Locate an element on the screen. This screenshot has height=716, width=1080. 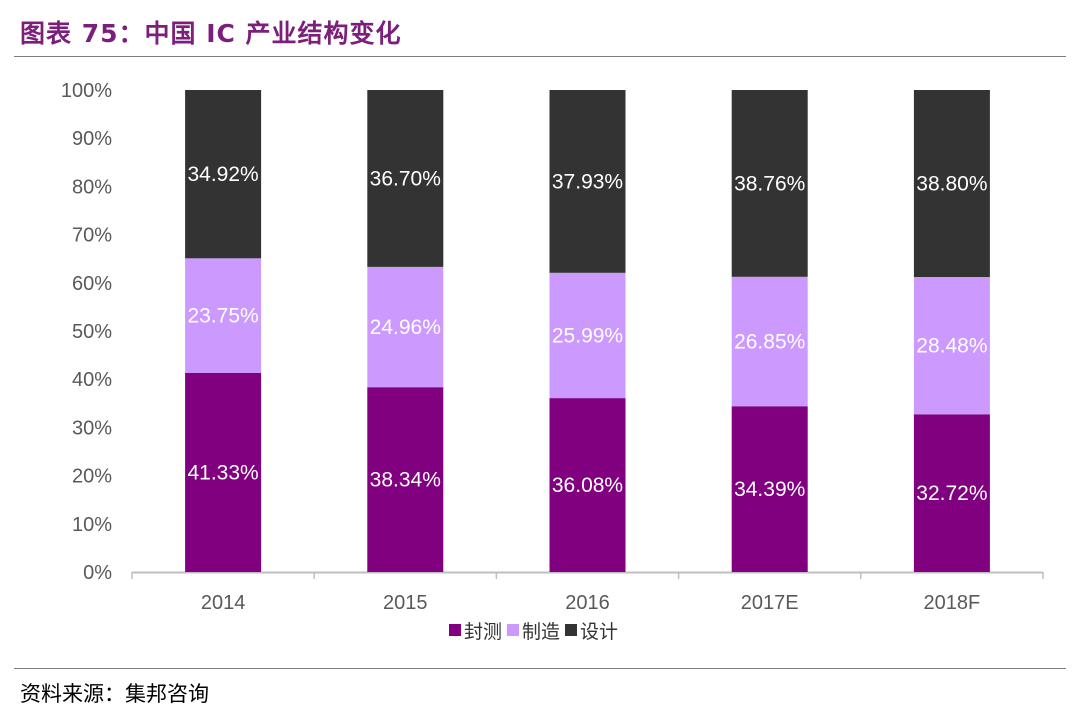
y-tick-label: 90% is located at coordinates (92, 139).